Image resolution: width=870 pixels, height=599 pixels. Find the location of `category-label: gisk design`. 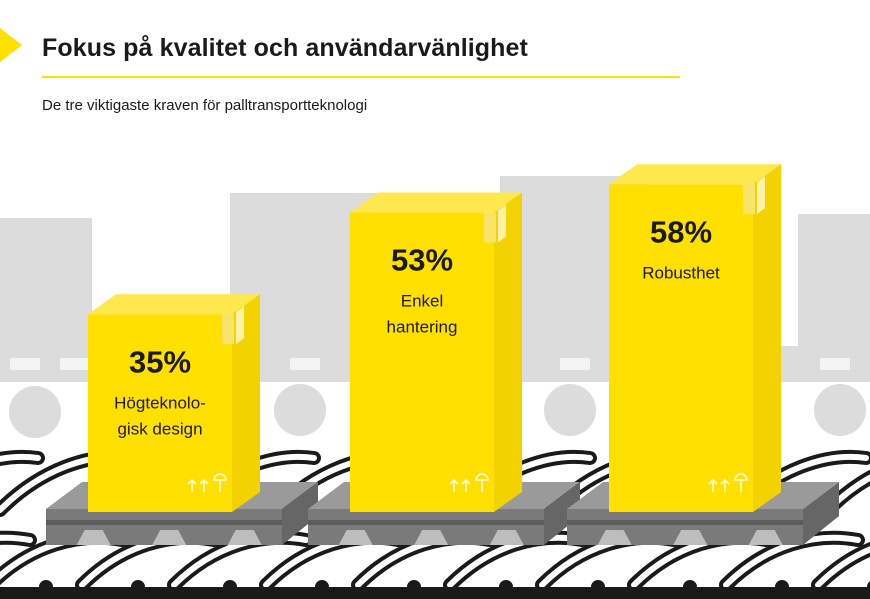

category-label: gisk design is located at coordinates (159, 428).